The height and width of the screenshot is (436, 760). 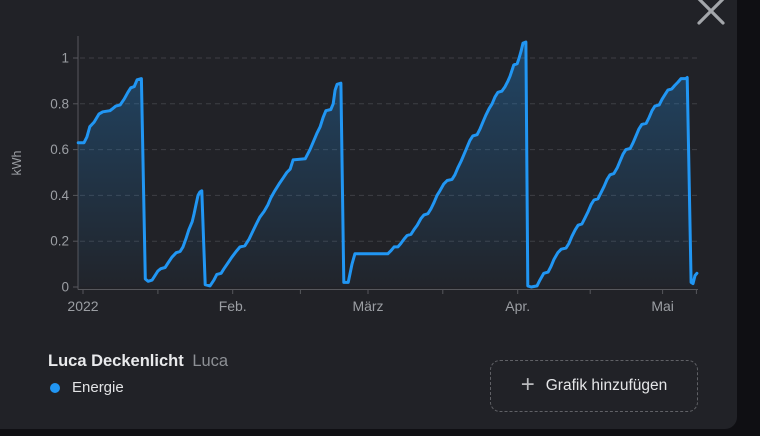 What do you see at coordinates (59, 241) in the screenshot?
I see `y-tick-label: 0.2` at bounding box center [59, 241].